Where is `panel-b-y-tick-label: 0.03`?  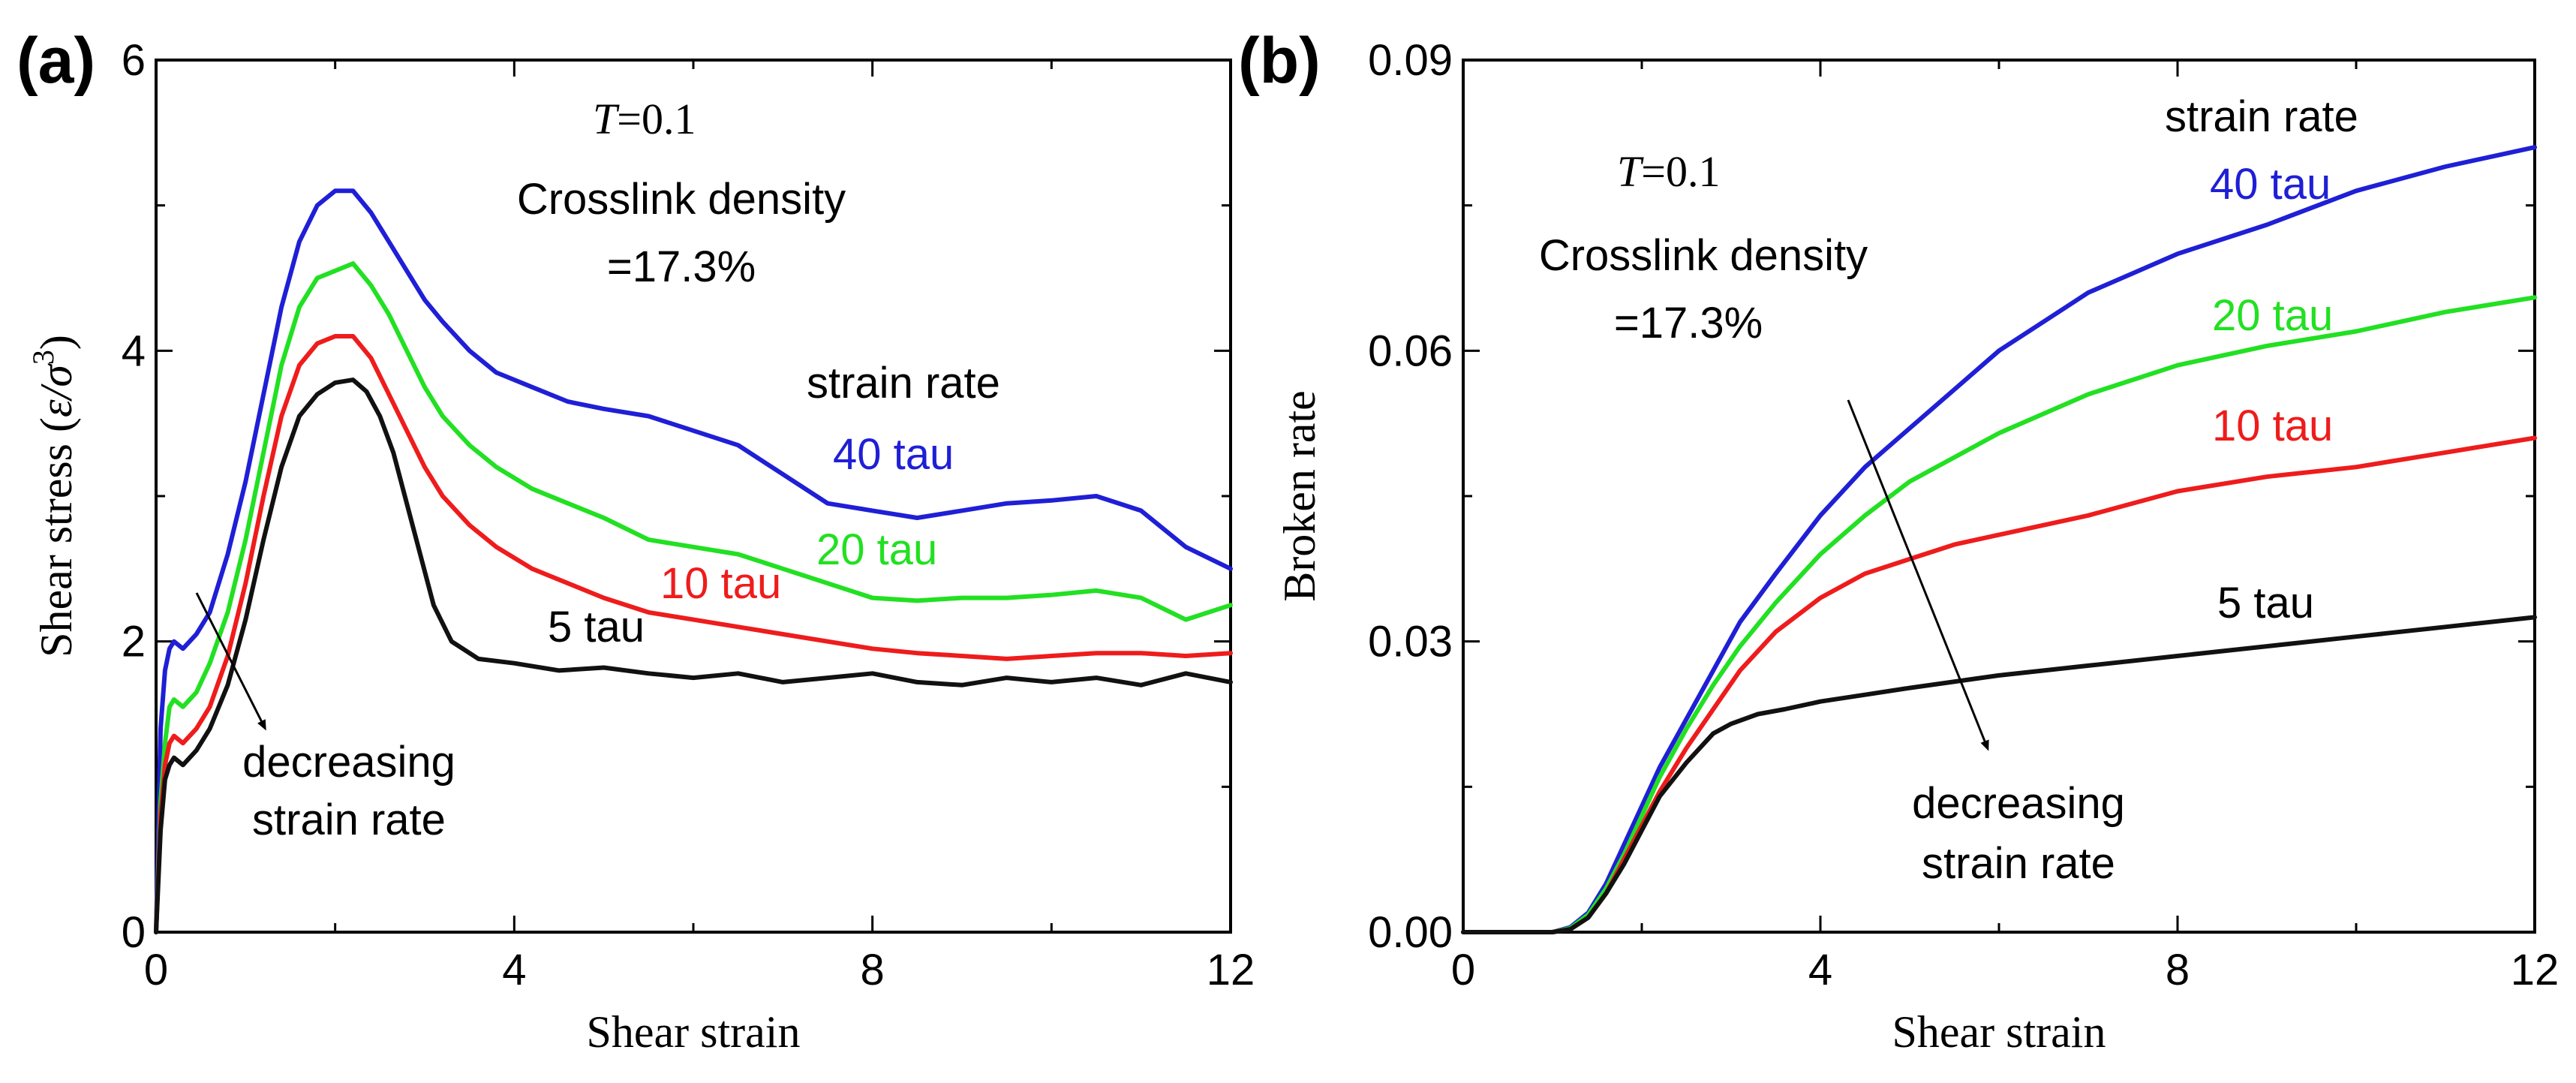
panel-b-y-tick-label: 0.03 is located at coordinates (1410, 642).